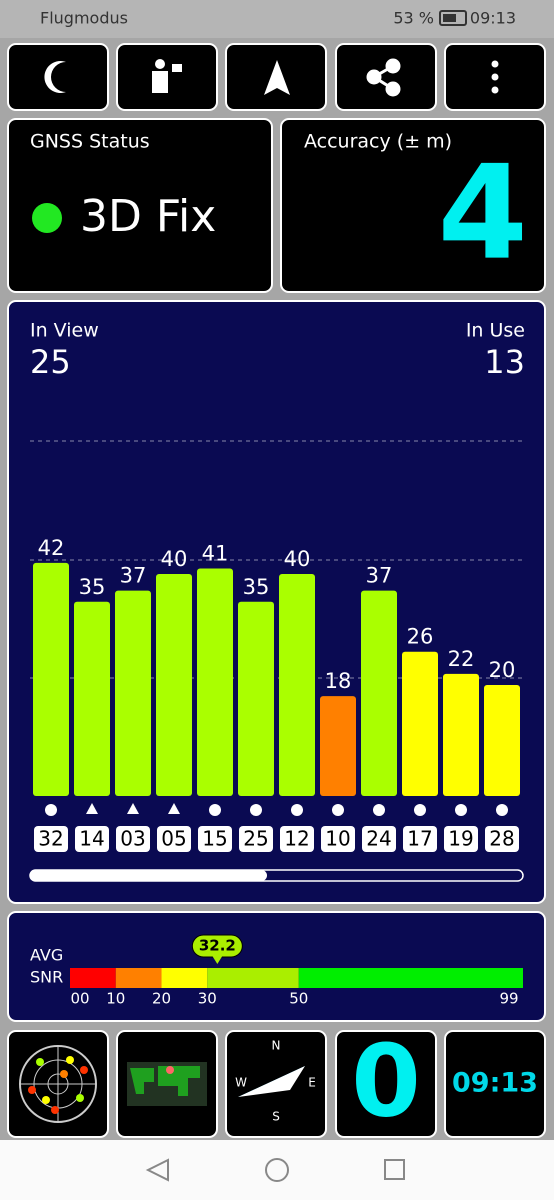 Image resolution: width=554 pixels, height=1204 pixels. What do you see at coordinates (276, 966) in the screenshot?
I see `snr-panel` at bounding box center [276, 966].